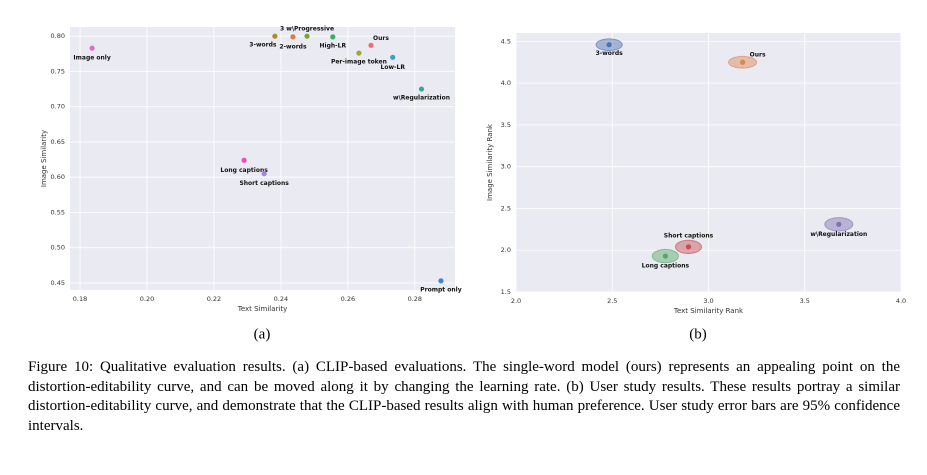  What do you see at coordinates (612, 301) in the screenshot?
I see `x-tick-label: 2.5` at bounding box center [612, 301].